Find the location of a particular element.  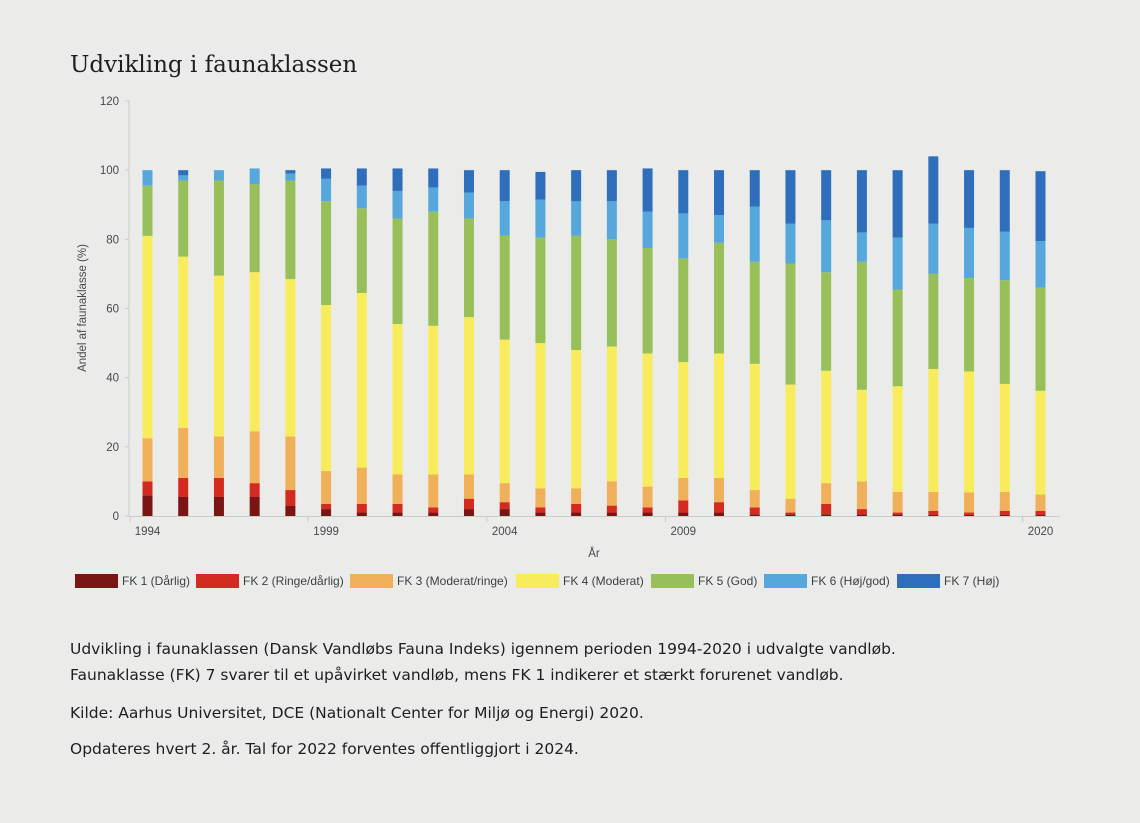

bar-stack-1996 is located at coordinates (218, 343).